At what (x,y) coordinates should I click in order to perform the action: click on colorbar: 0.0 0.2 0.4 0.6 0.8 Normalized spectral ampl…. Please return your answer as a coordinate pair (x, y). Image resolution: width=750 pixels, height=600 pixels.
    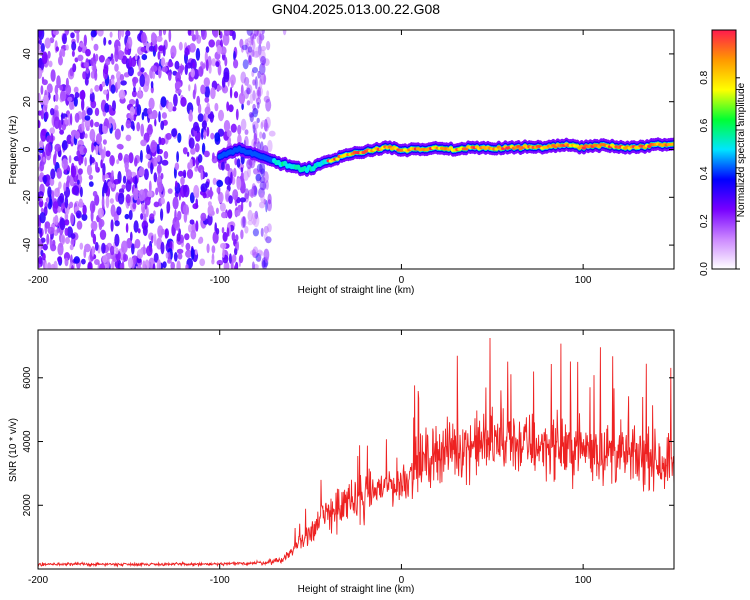
    Looking at the image, I should click on (723, 152).